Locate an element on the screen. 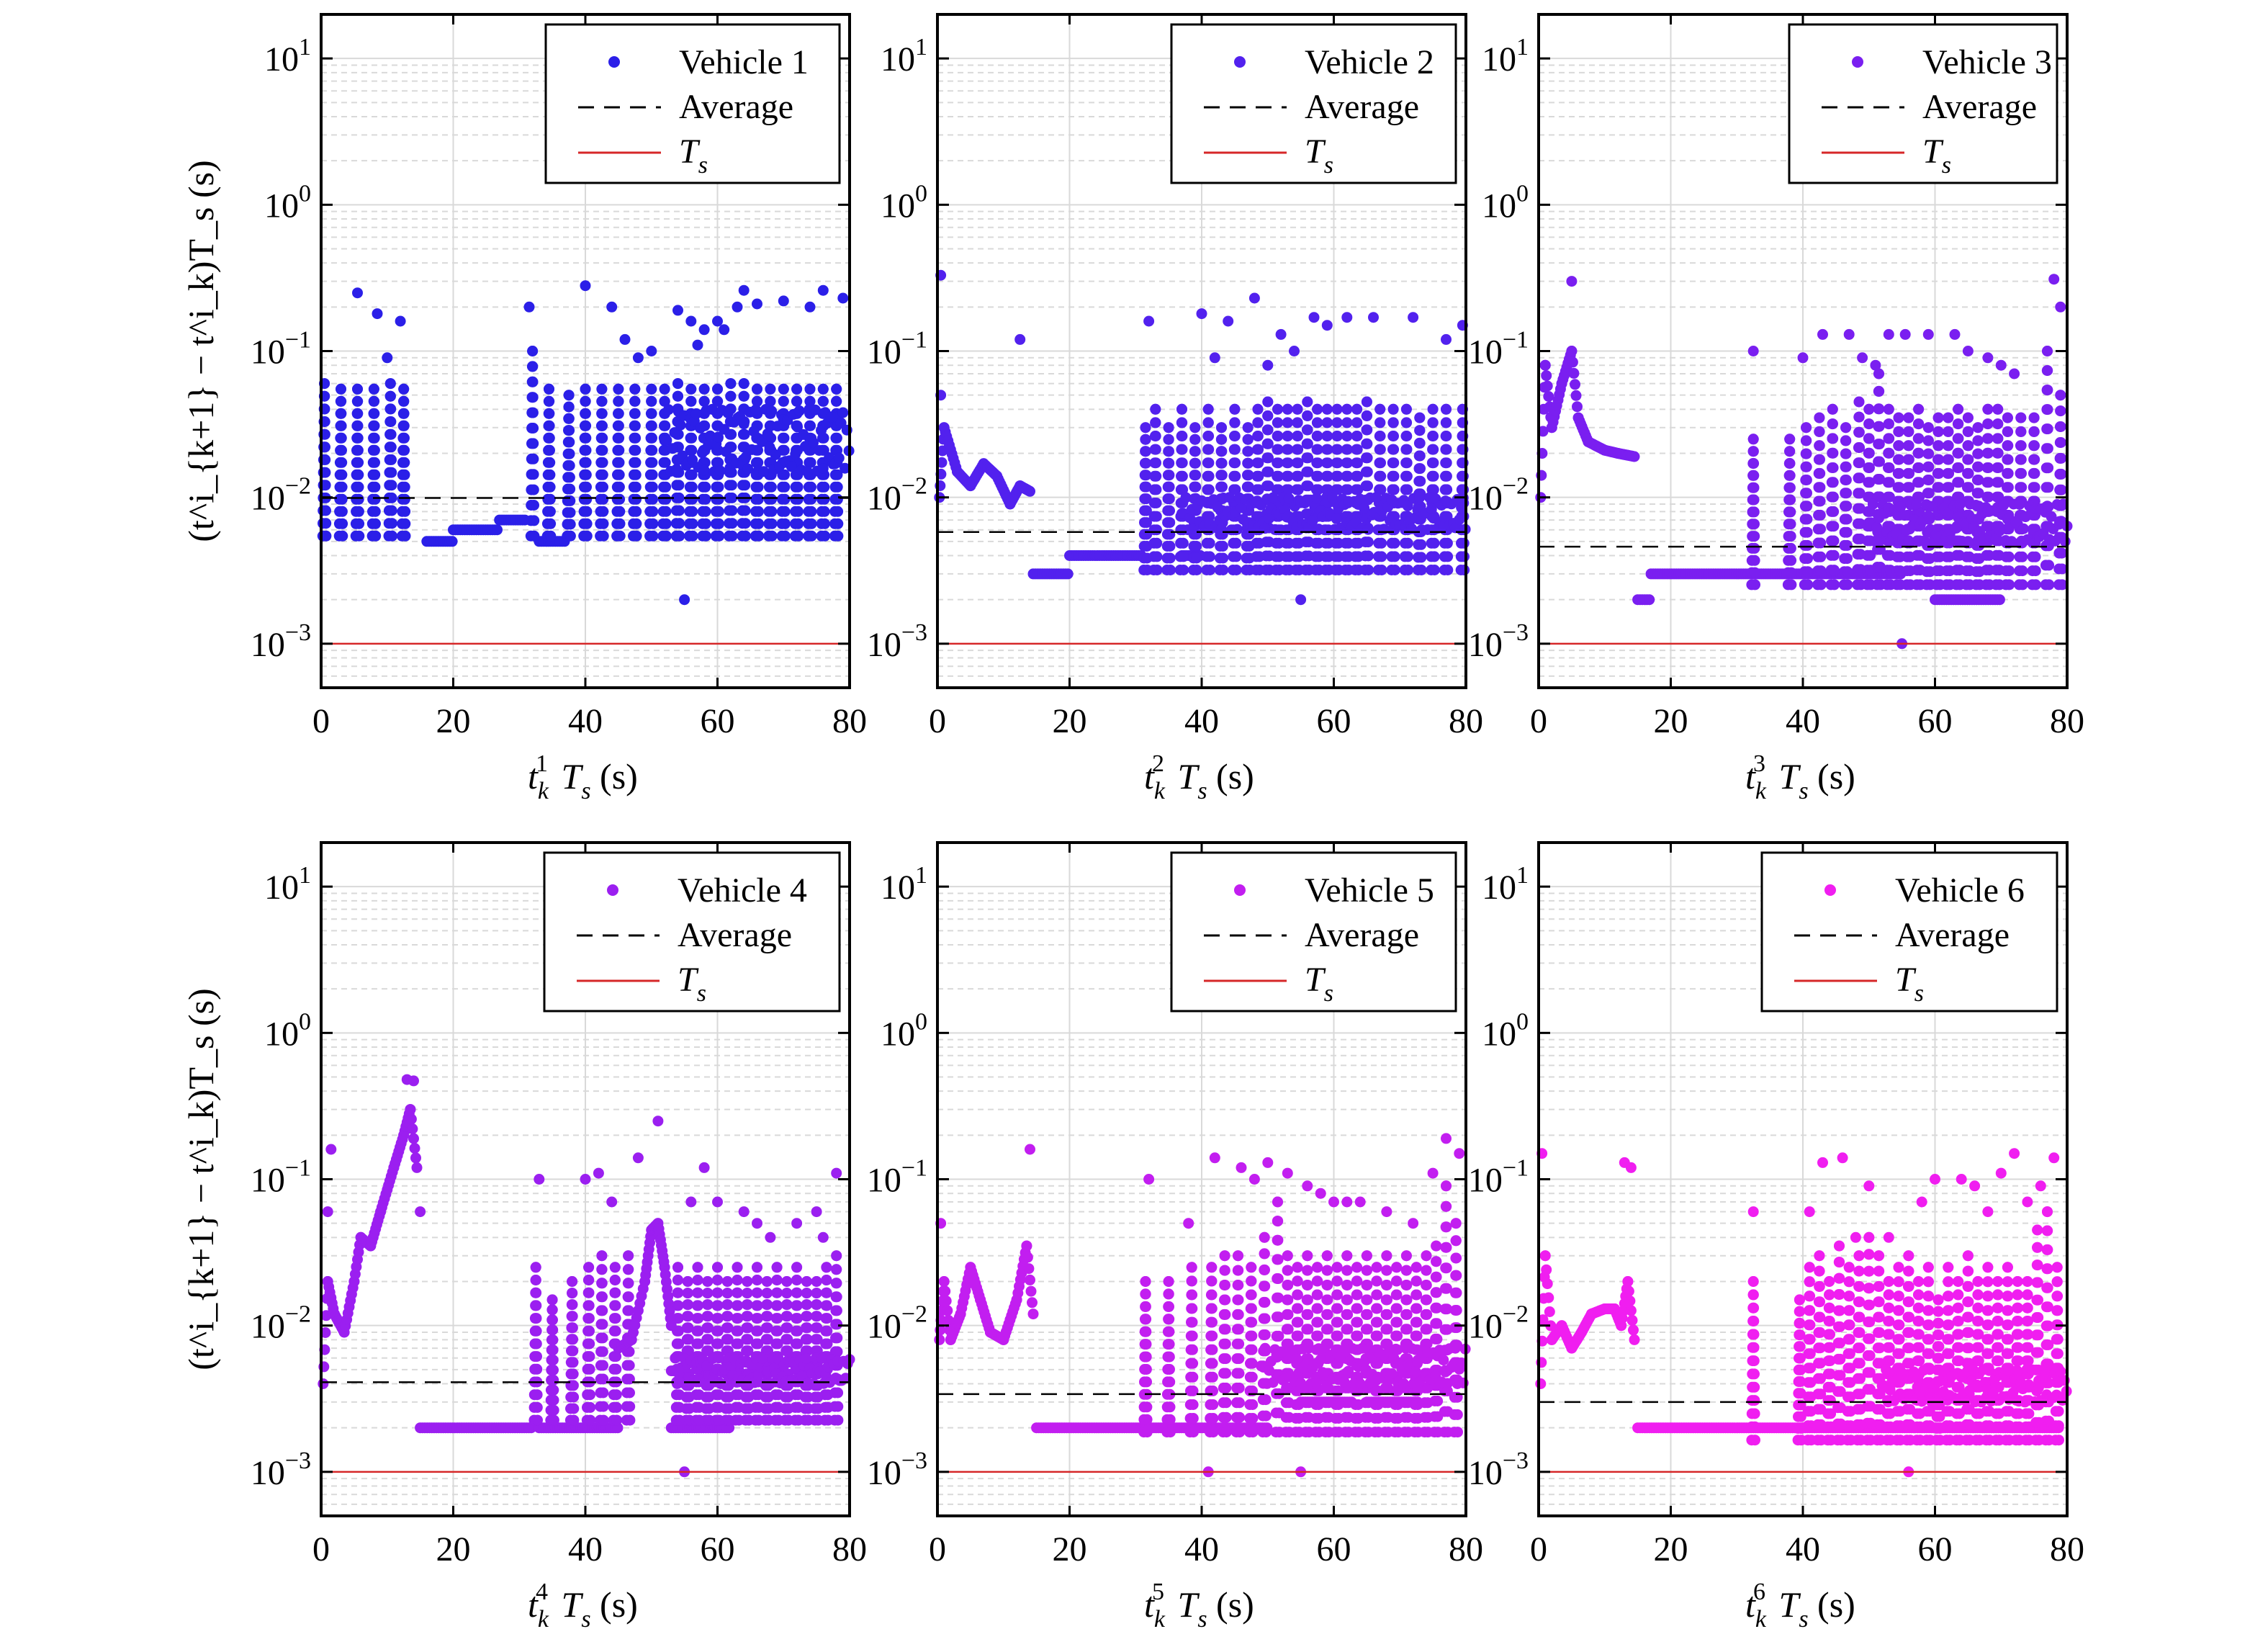 Image resolution: width=2268 pixels, height=1634 pixels. y-tick-label: 10⁰ is located at coordinates (1505, 203).